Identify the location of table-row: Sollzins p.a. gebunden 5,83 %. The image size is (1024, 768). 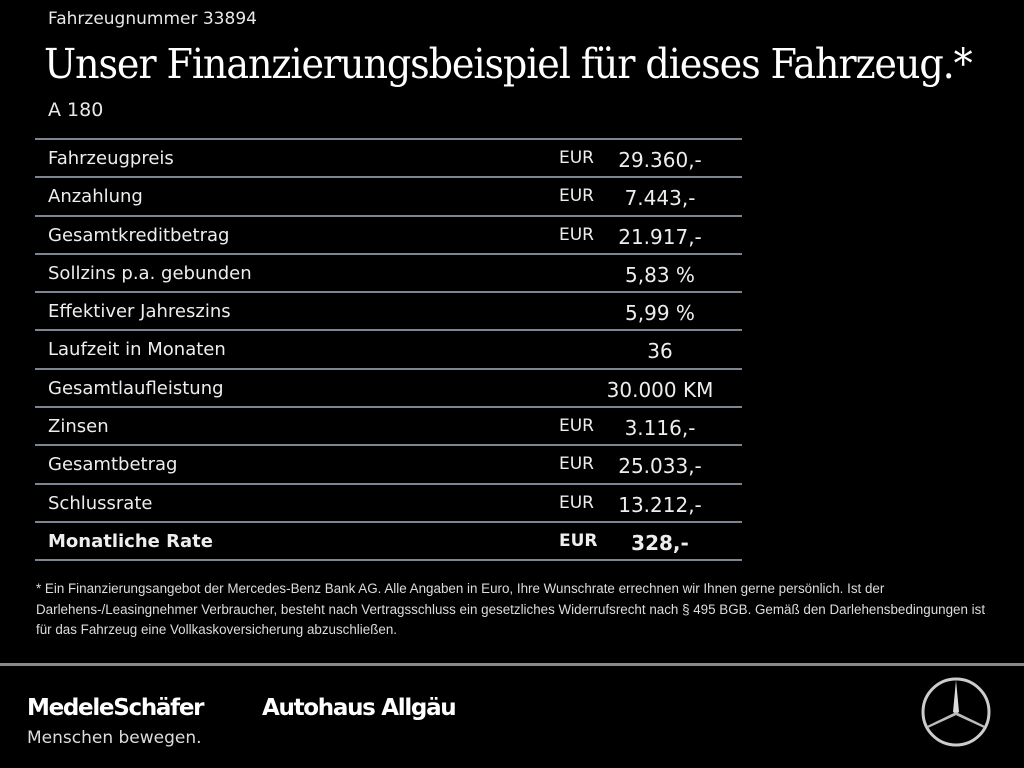
(388, 274).